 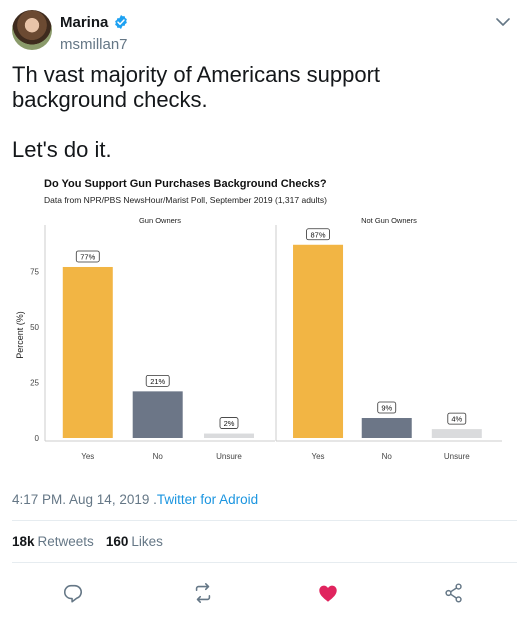 What do you see at coordinates (147, 541) in the screenshot?
I see `likes-label: Likes` at bounding box center [147, 541].